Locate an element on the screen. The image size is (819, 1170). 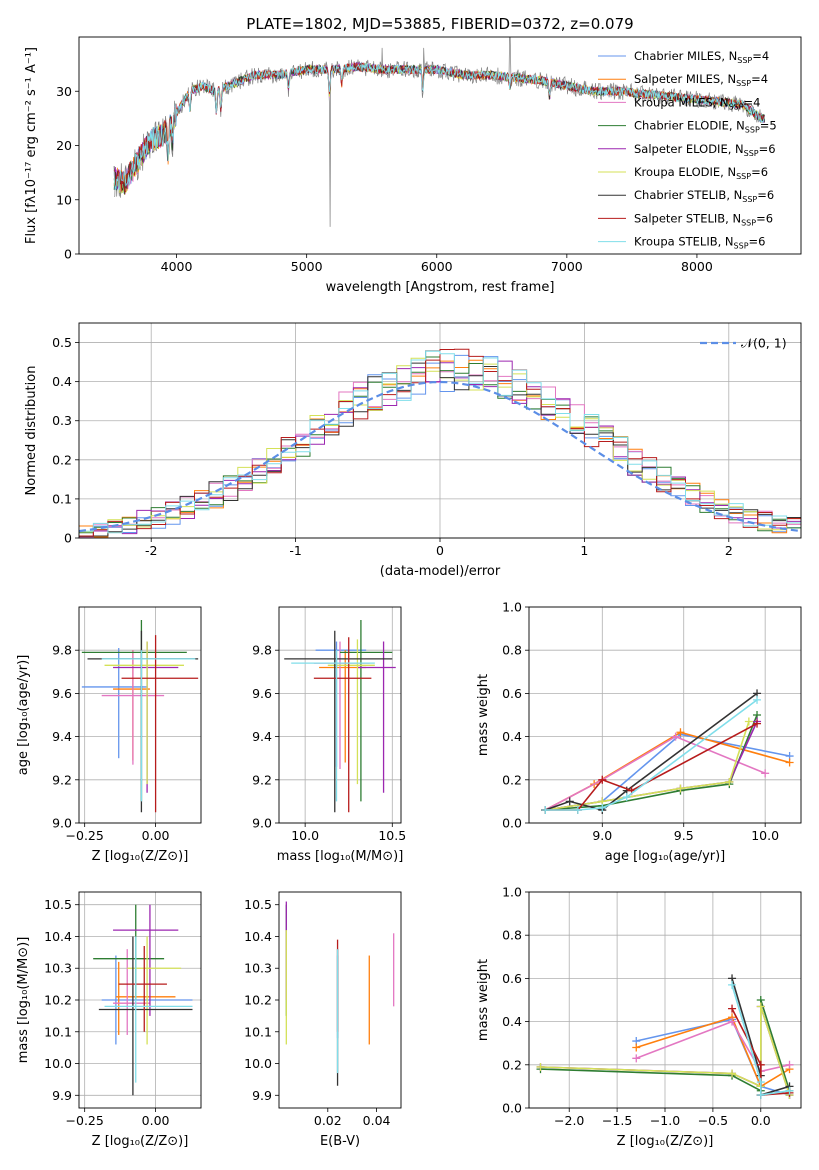
legend-name: Chabrier ELODIE, N is located at coordinates (689, 126).